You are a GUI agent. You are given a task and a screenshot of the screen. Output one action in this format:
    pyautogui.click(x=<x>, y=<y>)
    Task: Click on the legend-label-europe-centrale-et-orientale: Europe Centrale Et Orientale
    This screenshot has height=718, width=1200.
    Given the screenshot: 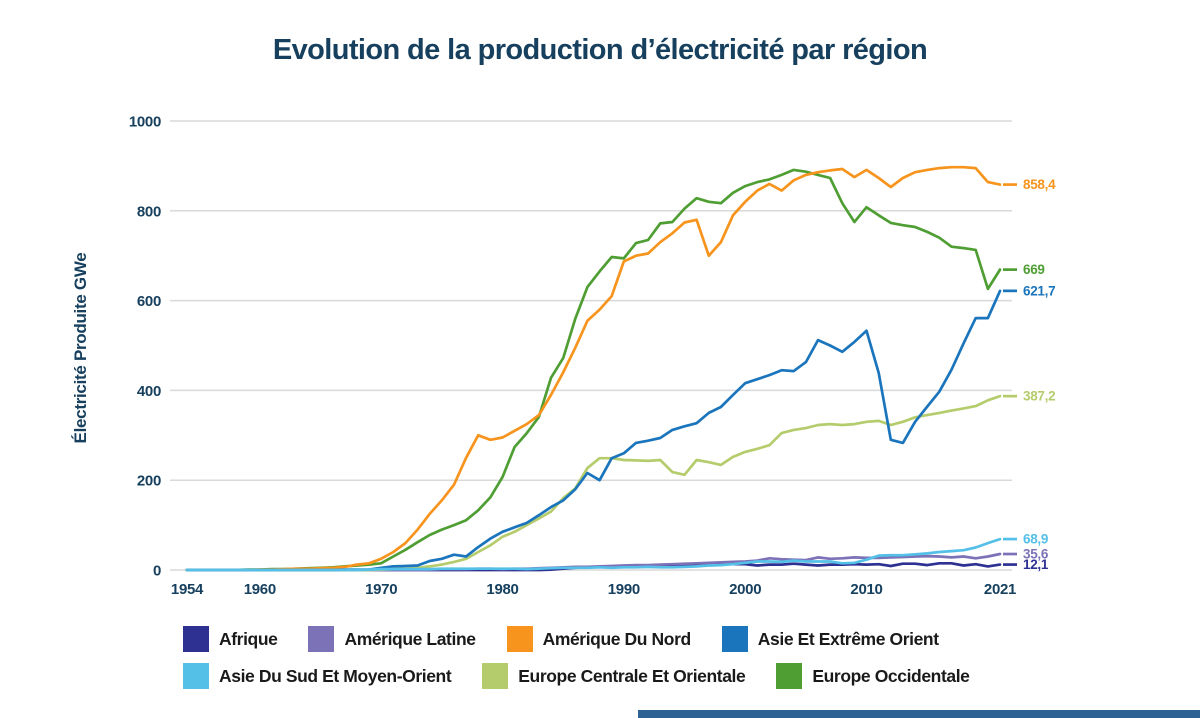 What is the action you would take?
    pyautogui.click(x=632, y=675)
    